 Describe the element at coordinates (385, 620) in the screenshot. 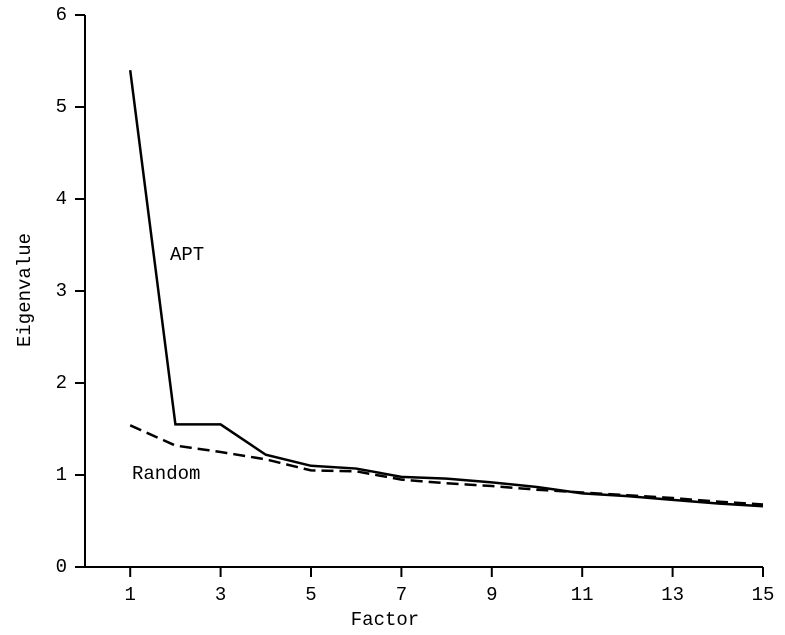

I see `x-axis-label: Factor` at that location.